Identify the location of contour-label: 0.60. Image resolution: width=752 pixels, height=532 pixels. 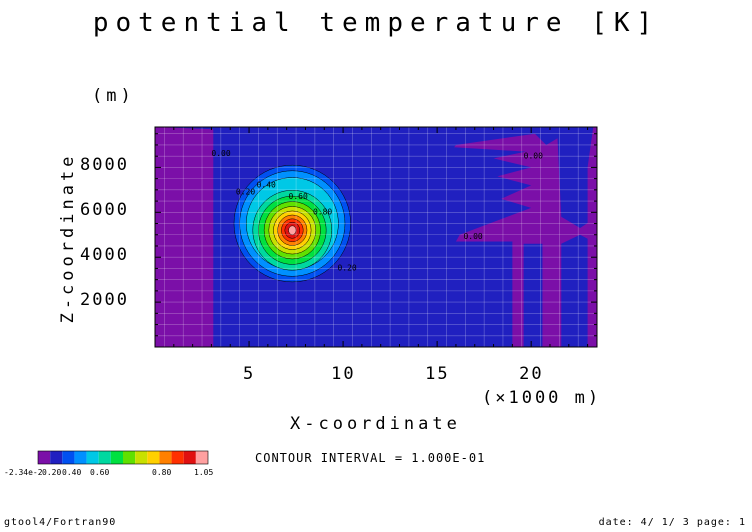
(298, 196).